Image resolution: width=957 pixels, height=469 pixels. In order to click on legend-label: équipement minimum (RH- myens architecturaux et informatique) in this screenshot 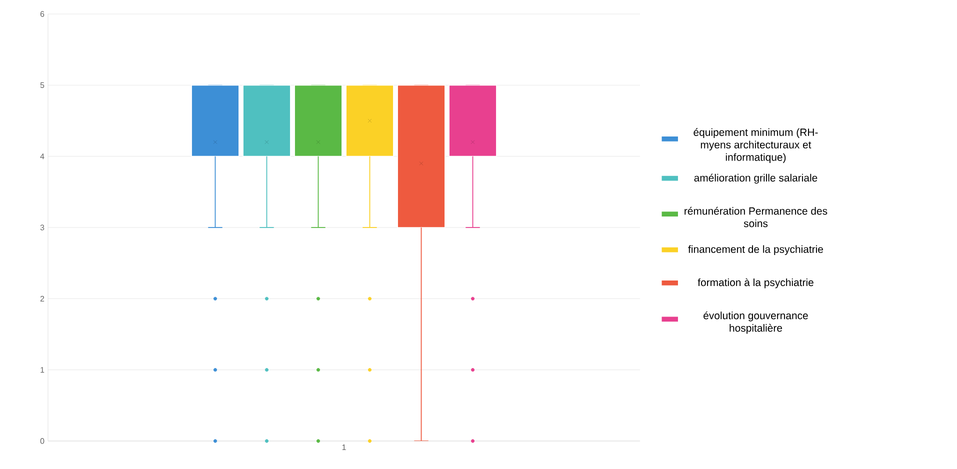, I will do `click(756, 145)`.